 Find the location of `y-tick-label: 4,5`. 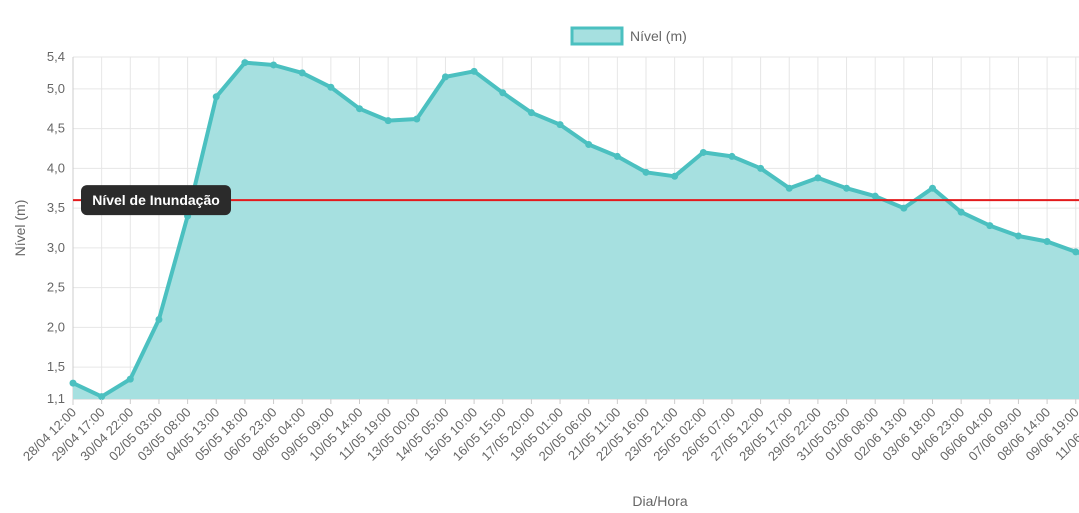

y-tick-label: 4,5 is located at coordinates (56, 128).